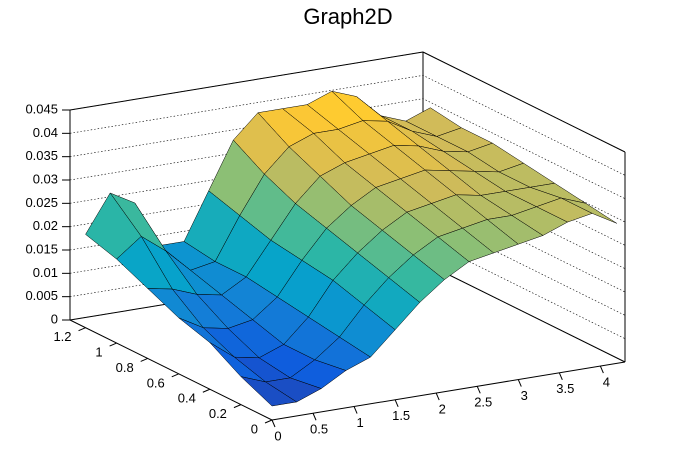  What do you see at coordinates (45, 132) in the screenshot?
I see `z-tick-label: 0.04` at bounding box center [45, 132].